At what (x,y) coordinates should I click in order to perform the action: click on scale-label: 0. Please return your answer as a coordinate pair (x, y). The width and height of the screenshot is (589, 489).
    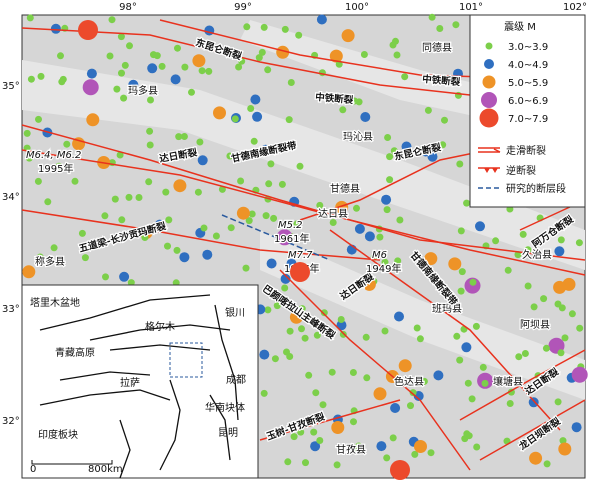
    Looking at the image, I should click on (33, 469).